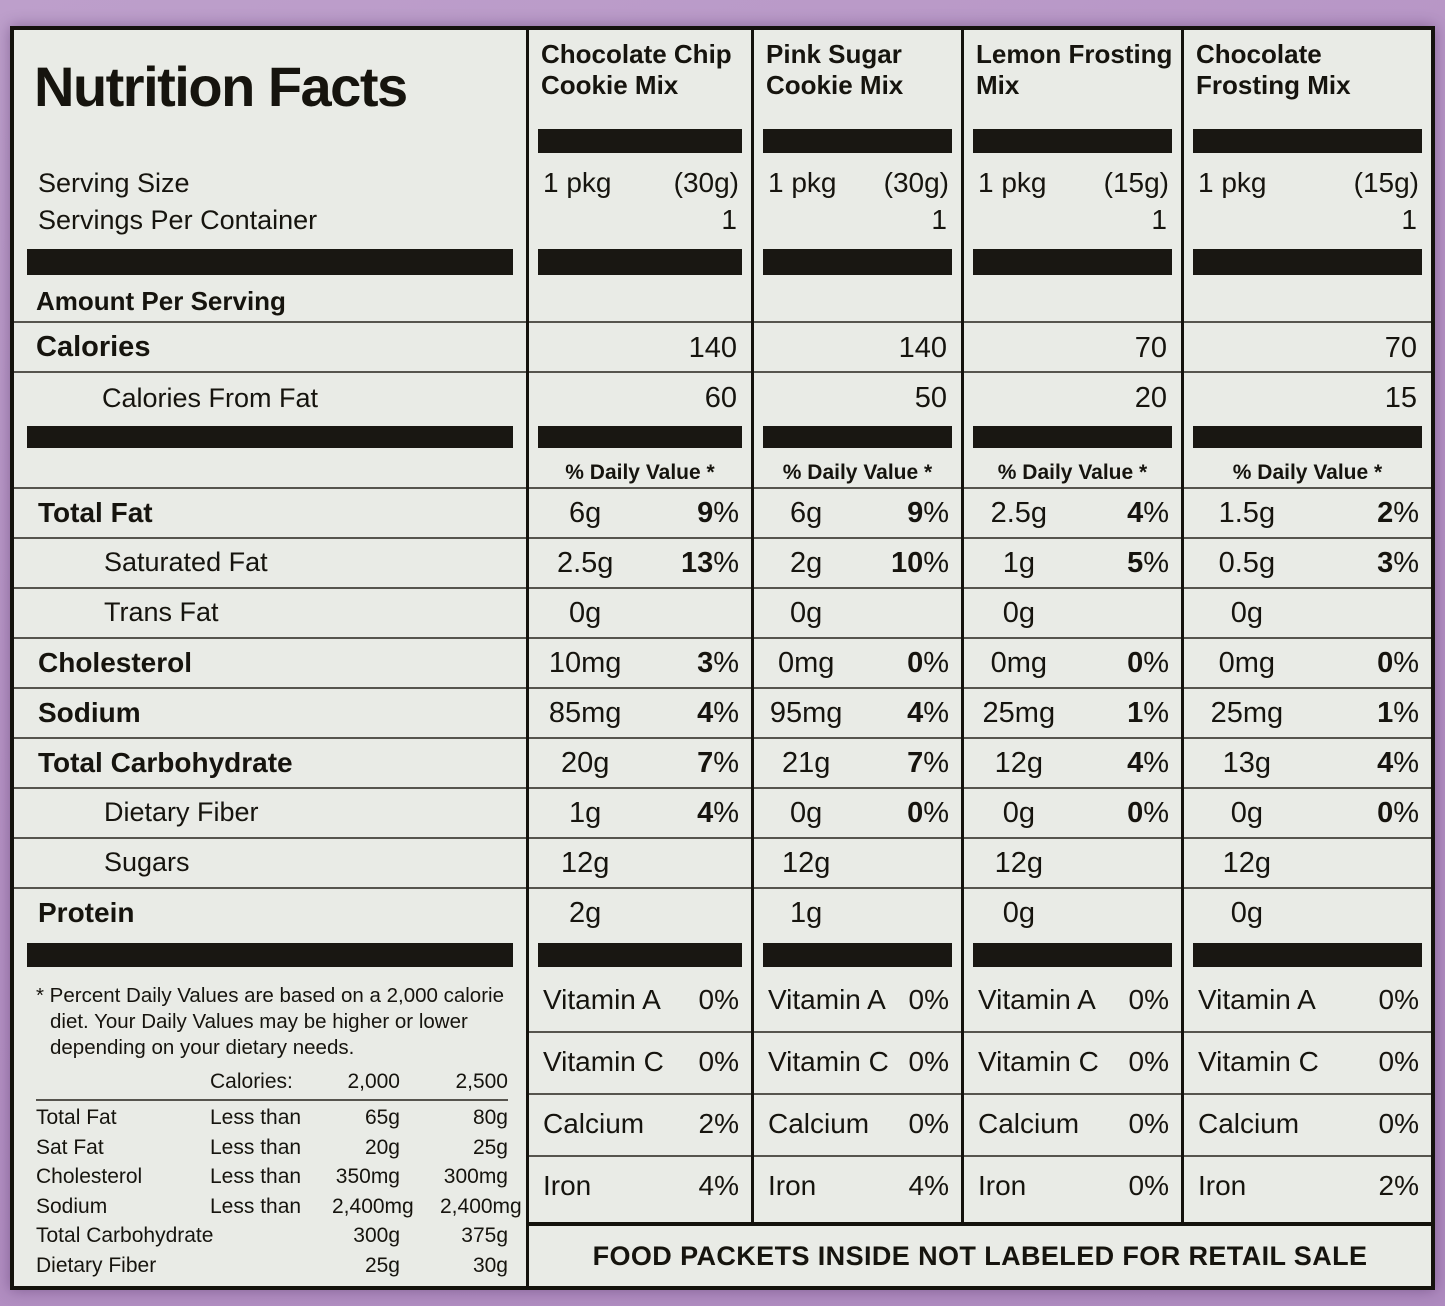  What do you see at coordinates (270, 764) in the screenshot?
I see `nutrient-label-total-carbohydrate: Total Carbohydrate` at bounding box center [270, 764].